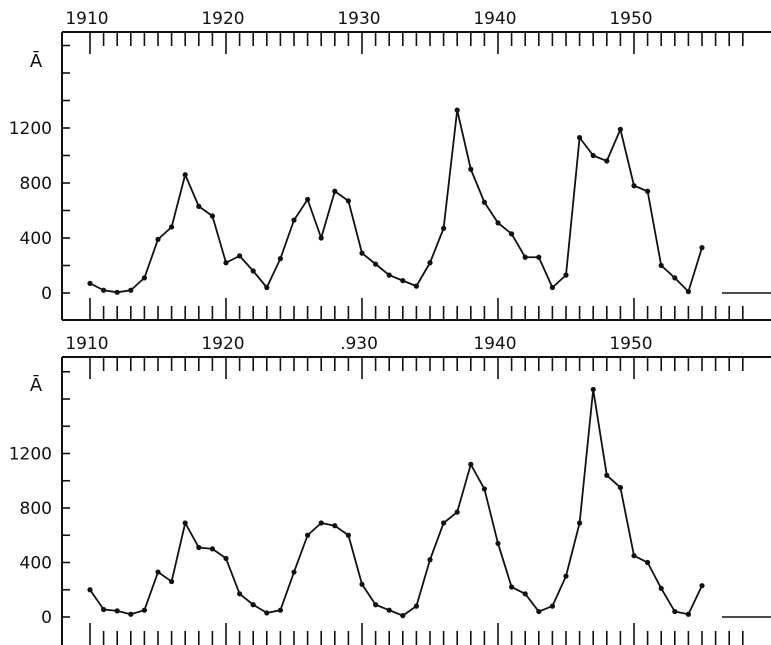  I want to click on x-tick-label: .930, so click(359, 344).